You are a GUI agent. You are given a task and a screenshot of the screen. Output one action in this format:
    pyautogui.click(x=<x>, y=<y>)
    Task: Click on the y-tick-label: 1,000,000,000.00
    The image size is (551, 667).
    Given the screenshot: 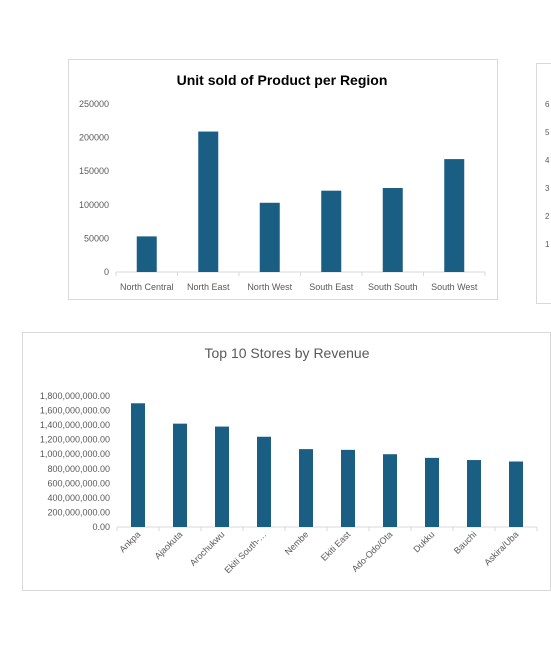 What is the action you would take?
    pyautogui.click(x=75, y=454)
    